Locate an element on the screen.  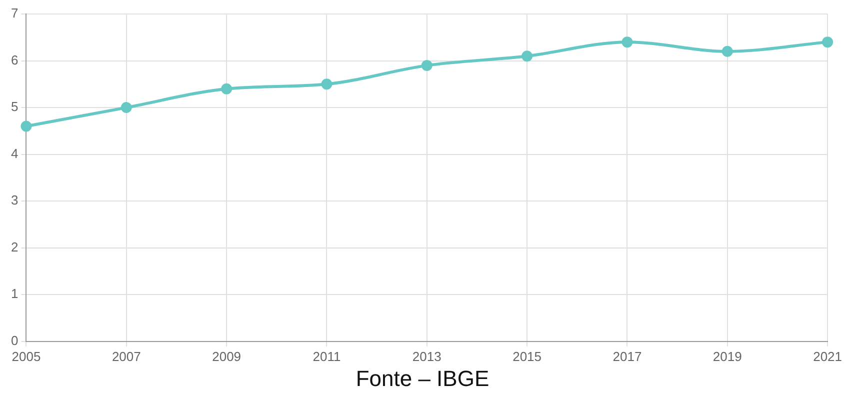
x-tick-label: 2017 is located at coordinates (627, 356).